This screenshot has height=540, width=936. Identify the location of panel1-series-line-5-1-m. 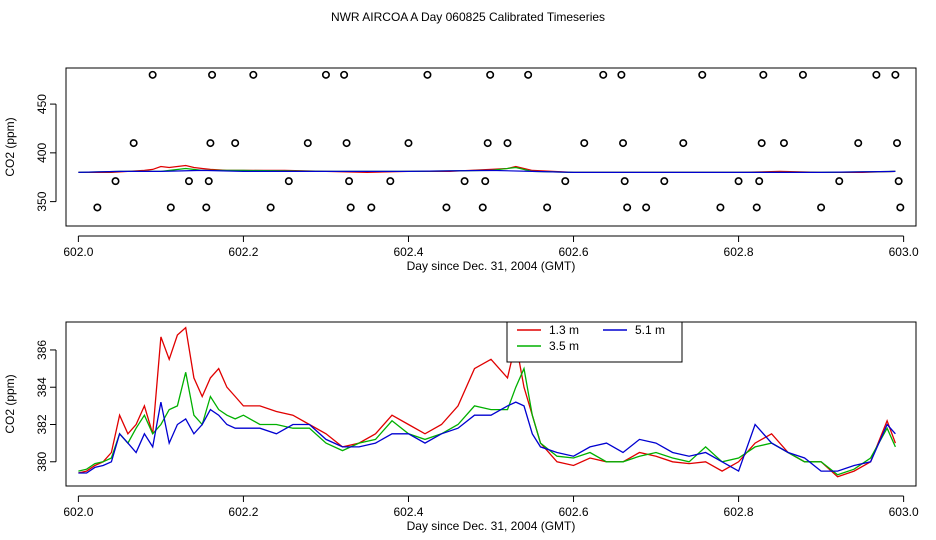
(487, 171).